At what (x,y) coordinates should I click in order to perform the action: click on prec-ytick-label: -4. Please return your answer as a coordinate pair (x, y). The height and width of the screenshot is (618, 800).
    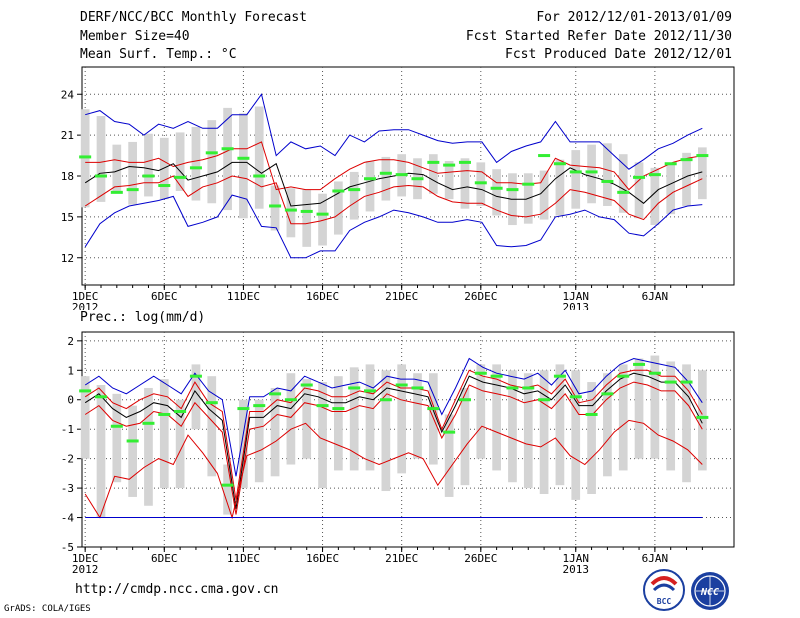
    Looking at the image, I should click on (68, 518).